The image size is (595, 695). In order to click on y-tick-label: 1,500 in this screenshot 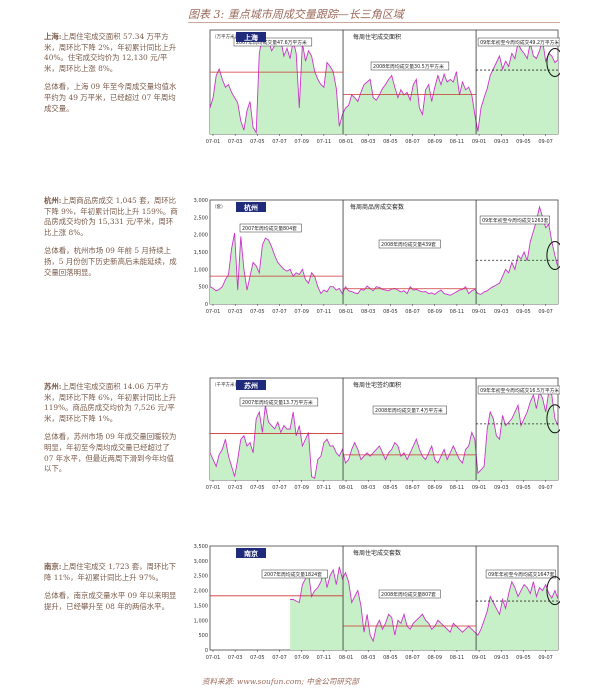, I will do `click(201, 606)`.